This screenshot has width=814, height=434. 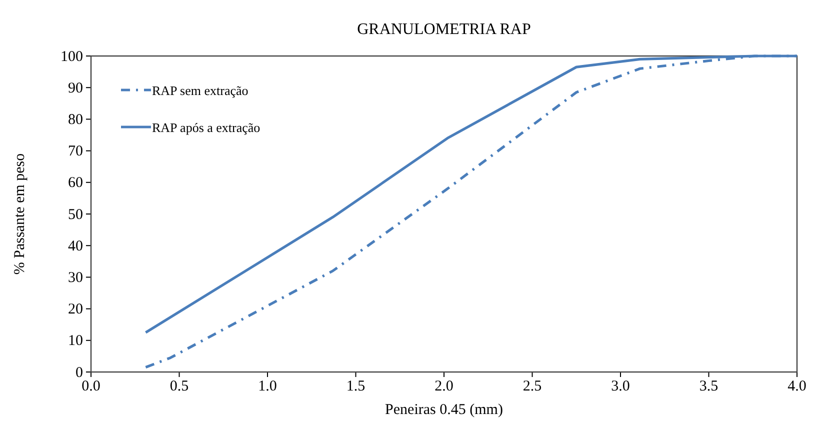 I want to click on x-tick-label: 2.5, so click(x=532, y=386).